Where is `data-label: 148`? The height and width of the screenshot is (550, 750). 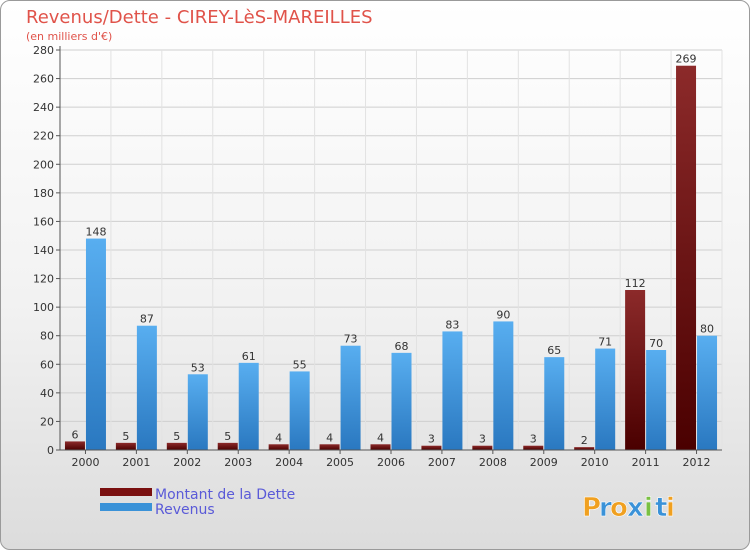 data-label: 148 is located at coordinates (95, 232).